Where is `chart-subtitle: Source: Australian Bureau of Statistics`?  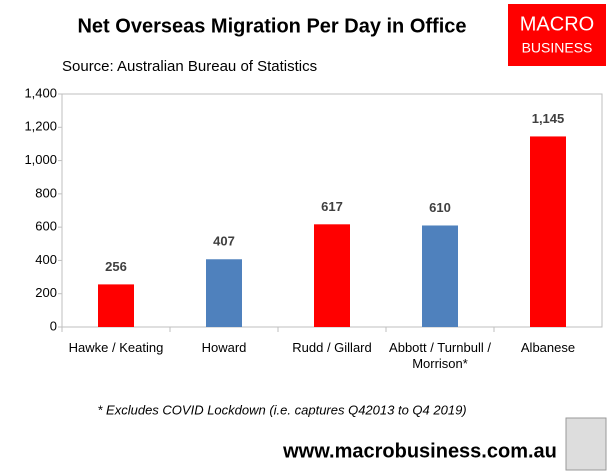
chart-subtitle: Source: Australian Bureau of Statistics is located at coordinates (189, 66).